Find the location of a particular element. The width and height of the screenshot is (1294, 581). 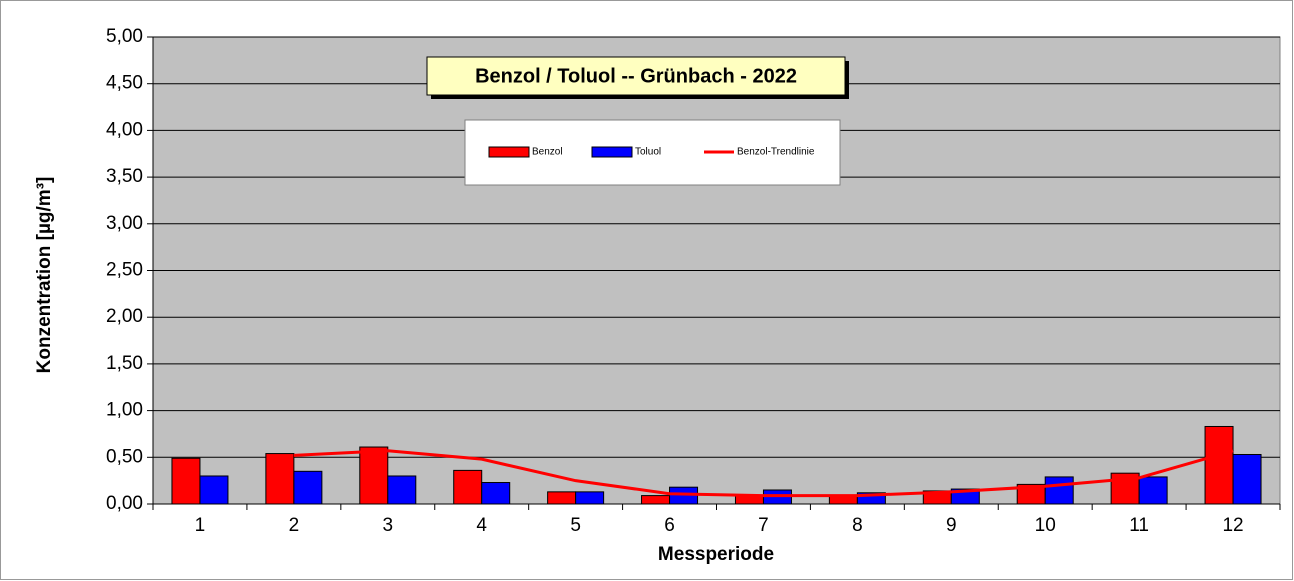

y-tick-label: 4,00 is located at coordinates (124, 129).